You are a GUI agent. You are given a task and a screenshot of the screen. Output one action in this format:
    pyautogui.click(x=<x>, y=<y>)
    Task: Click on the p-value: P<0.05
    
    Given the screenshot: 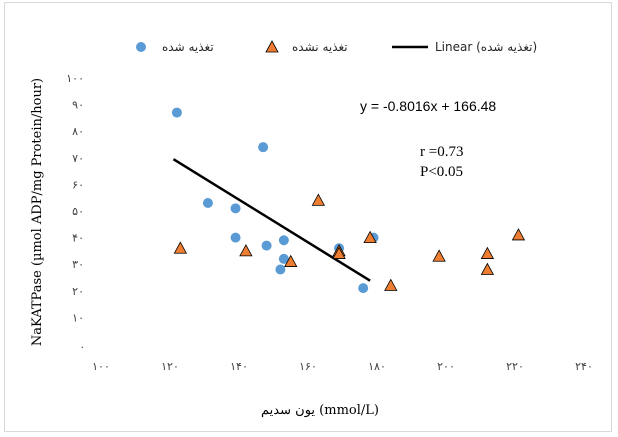 What is the action you would take?
    pyautogui.click(x=441, y=172)
    